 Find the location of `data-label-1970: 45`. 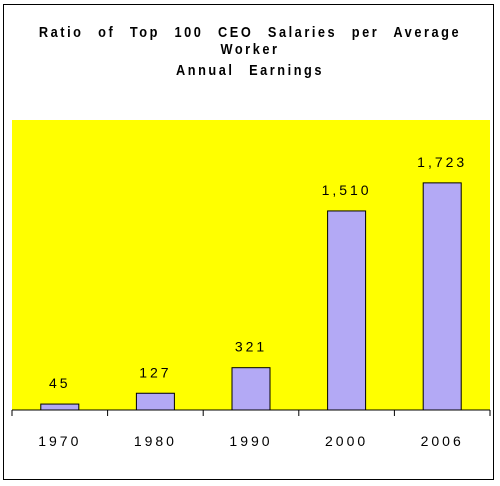

data-label-1970: 45 is located at coordinates (60, 383).